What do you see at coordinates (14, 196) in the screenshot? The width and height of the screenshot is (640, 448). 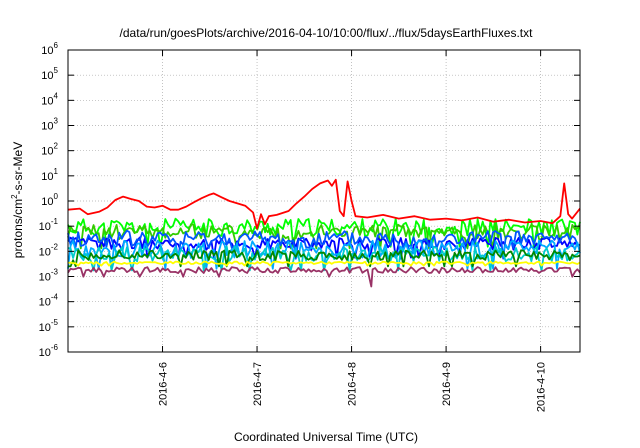 I see `y-axis-label-sup: 2` at bounding box center [14, 196].